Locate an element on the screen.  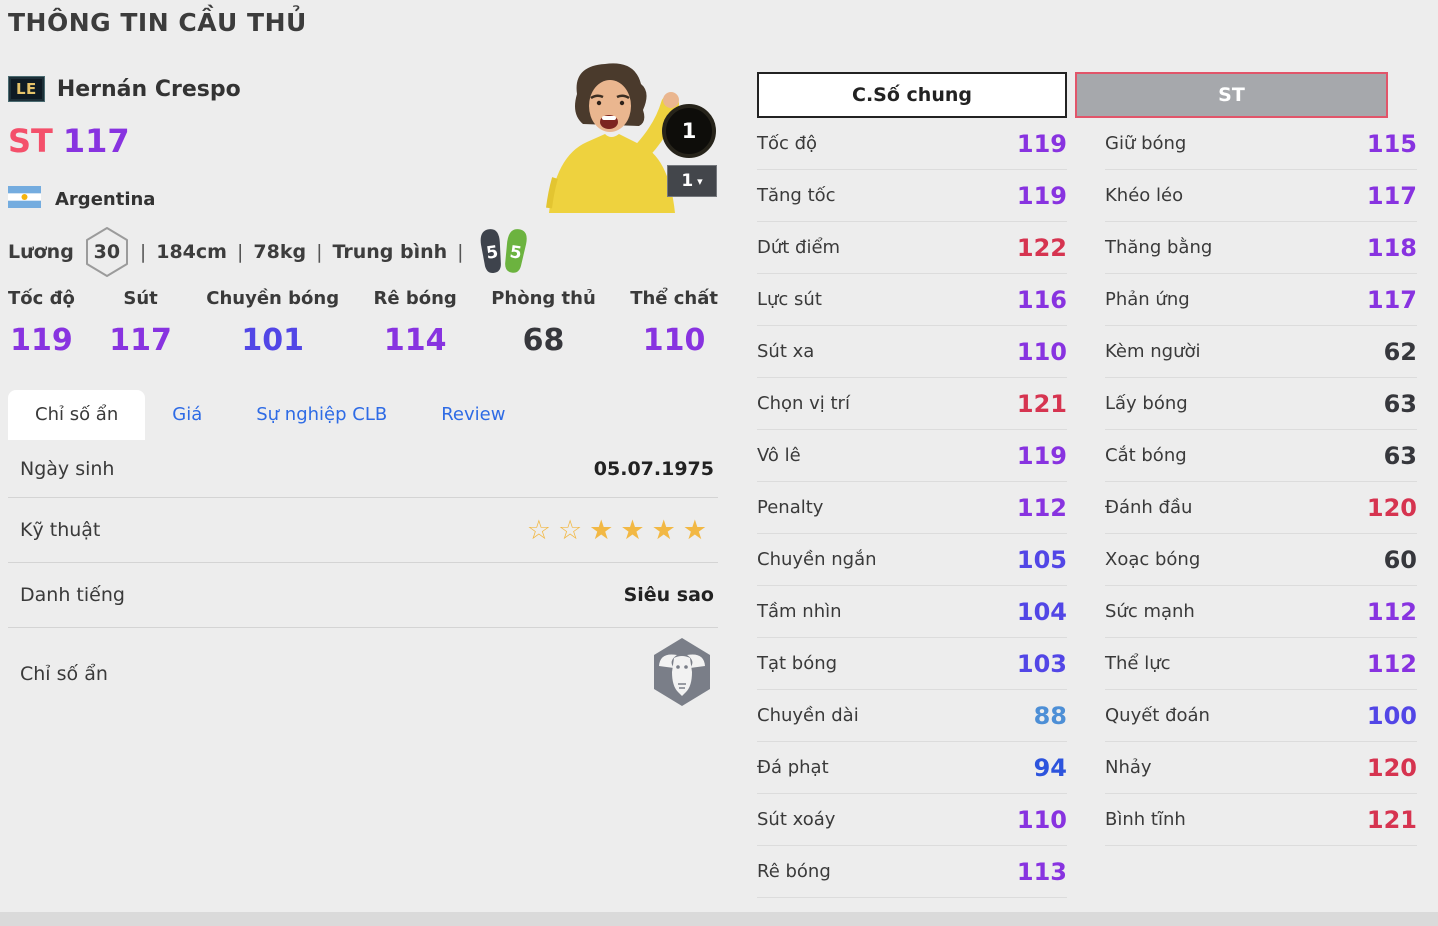
stat-row: Rê bóng 113 is located at coordinates (912, 872).